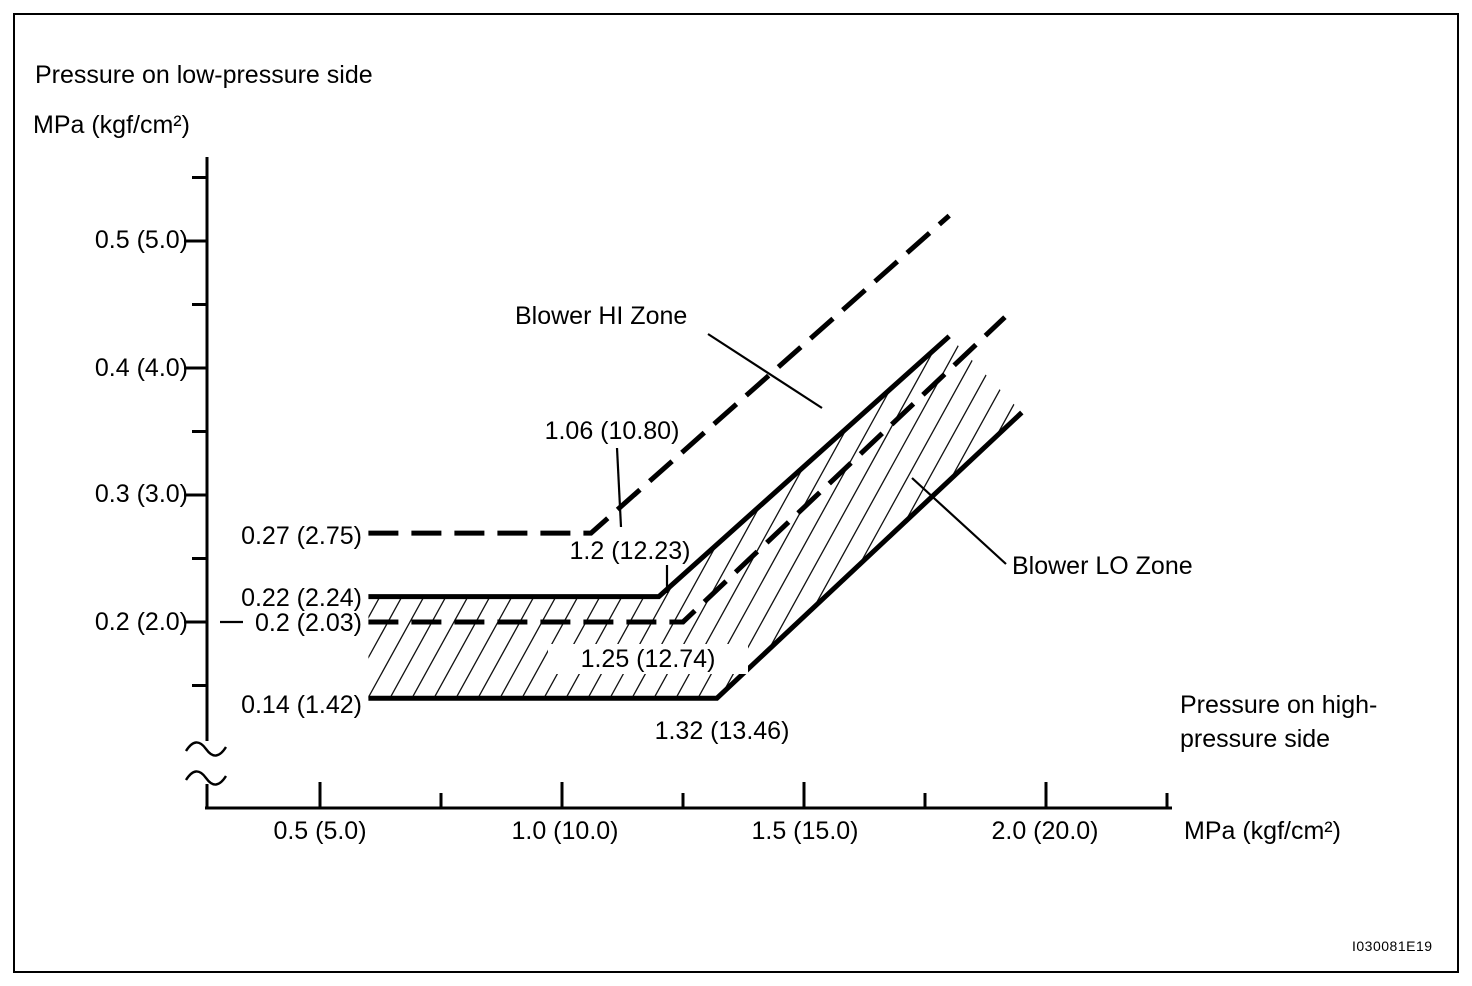 The height and width of the screenshot is (986, 1472). I want to click on y-tick-label-0-3: 0.3 (3.0), so click(141, 494).